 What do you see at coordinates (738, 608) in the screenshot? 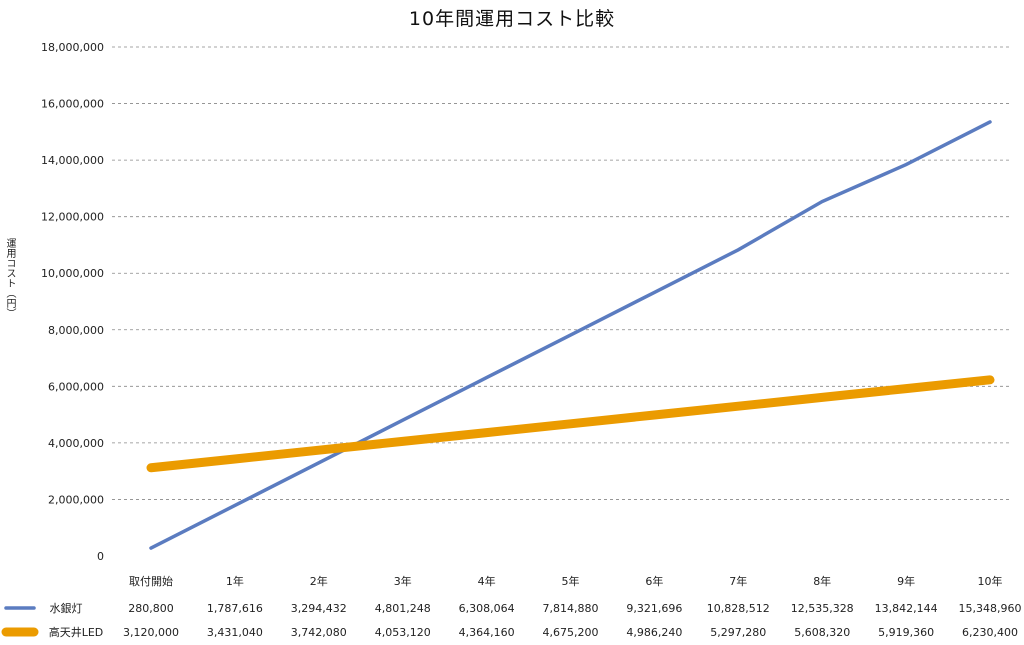
I see `table-cell: 10,828,512` at bounding box center [738, 608].